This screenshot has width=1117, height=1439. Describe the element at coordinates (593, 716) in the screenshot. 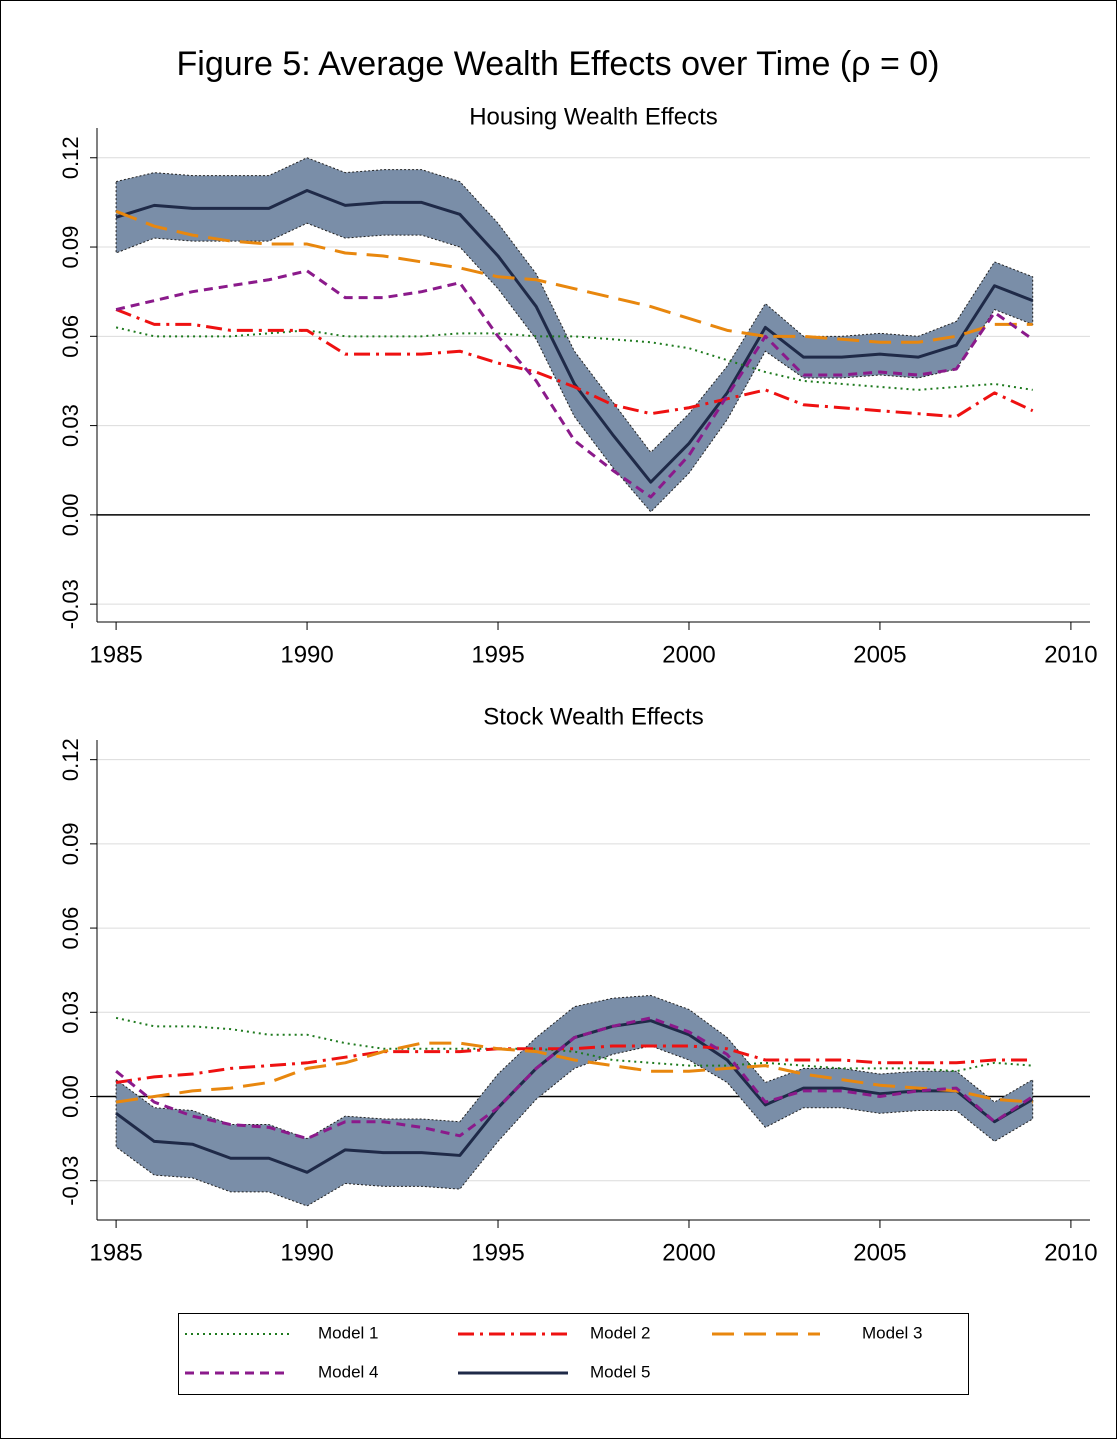

I see `panel-title: Stock Wealth Effects` at that location.